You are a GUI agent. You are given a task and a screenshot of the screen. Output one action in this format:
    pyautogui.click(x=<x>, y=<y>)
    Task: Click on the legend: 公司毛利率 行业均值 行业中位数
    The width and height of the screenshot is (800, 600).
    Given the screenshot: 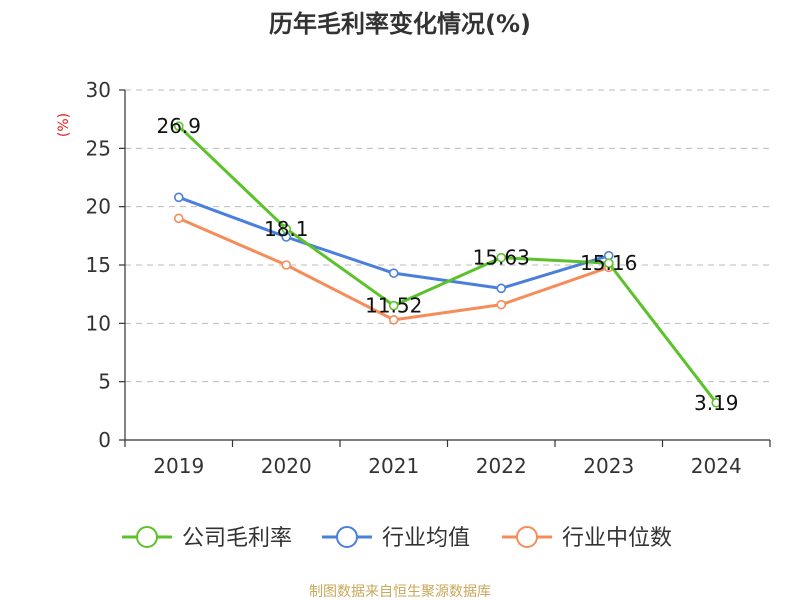 What is the action you would take?
    pyautogui.click(x=397, y=538)
    